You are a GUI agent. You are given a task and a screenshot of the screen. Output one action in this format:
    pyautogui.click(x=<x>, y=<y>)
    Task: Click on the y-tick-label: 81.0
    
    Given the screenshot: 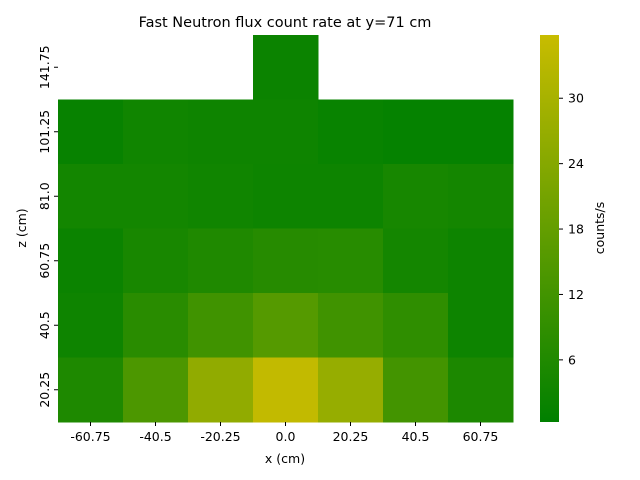 What is the action you would take?
    pyautogui.click(x=44, y=196)
    